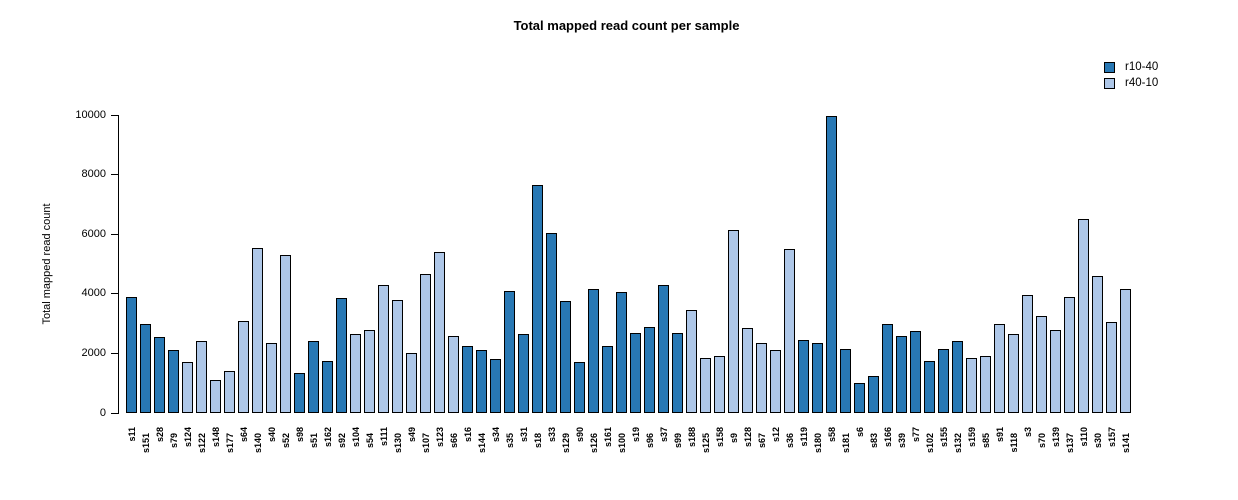 This screenshot has height=500, width=1238. What do you see at coordinates (719, 384) in the screenshot?
I see `bar-s158` at bounding box center [719, 384].